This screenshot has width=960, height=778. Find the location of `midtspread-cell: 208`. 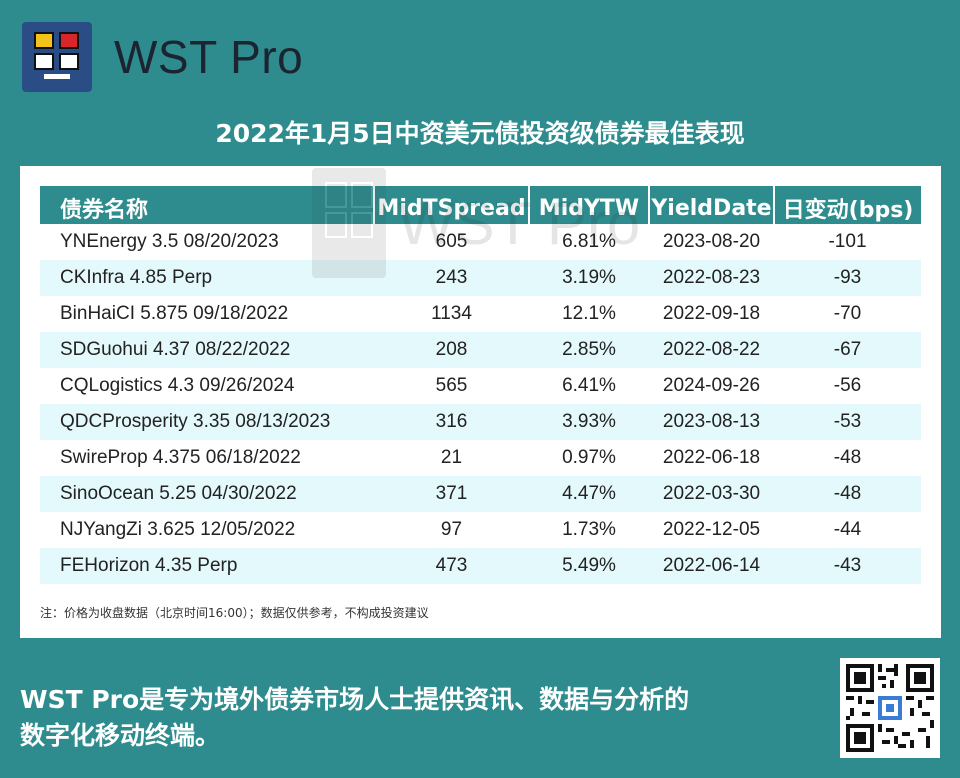

midtspread-cell: 208 is located at coordinates (451, 350).